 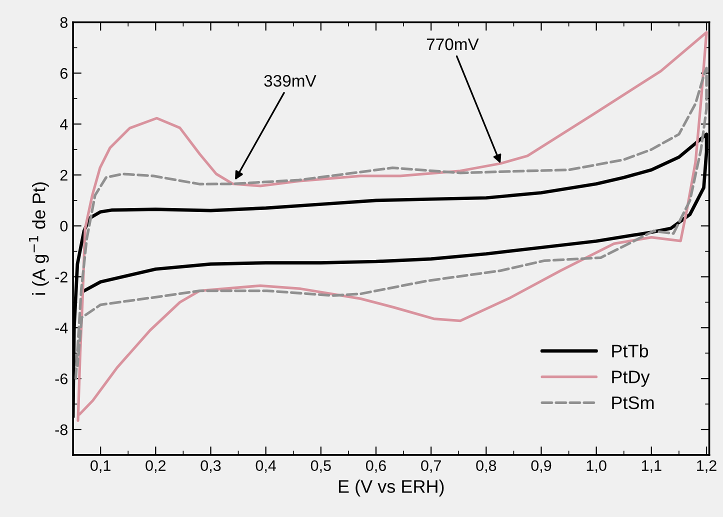 I want to click on x-tick-label: 0,2, so click(x=156, y=466).